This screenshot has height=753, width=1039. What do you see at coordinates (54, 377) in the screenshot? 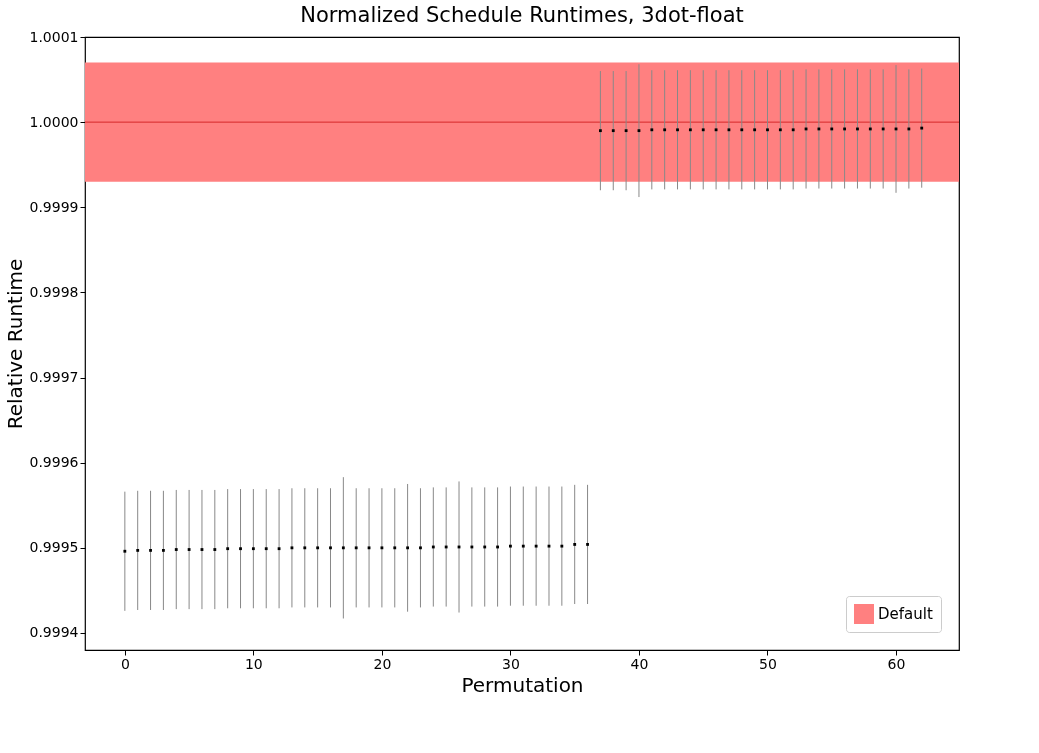
I see `y-tick-label: 0.9997` at bounding box center [54, 377].